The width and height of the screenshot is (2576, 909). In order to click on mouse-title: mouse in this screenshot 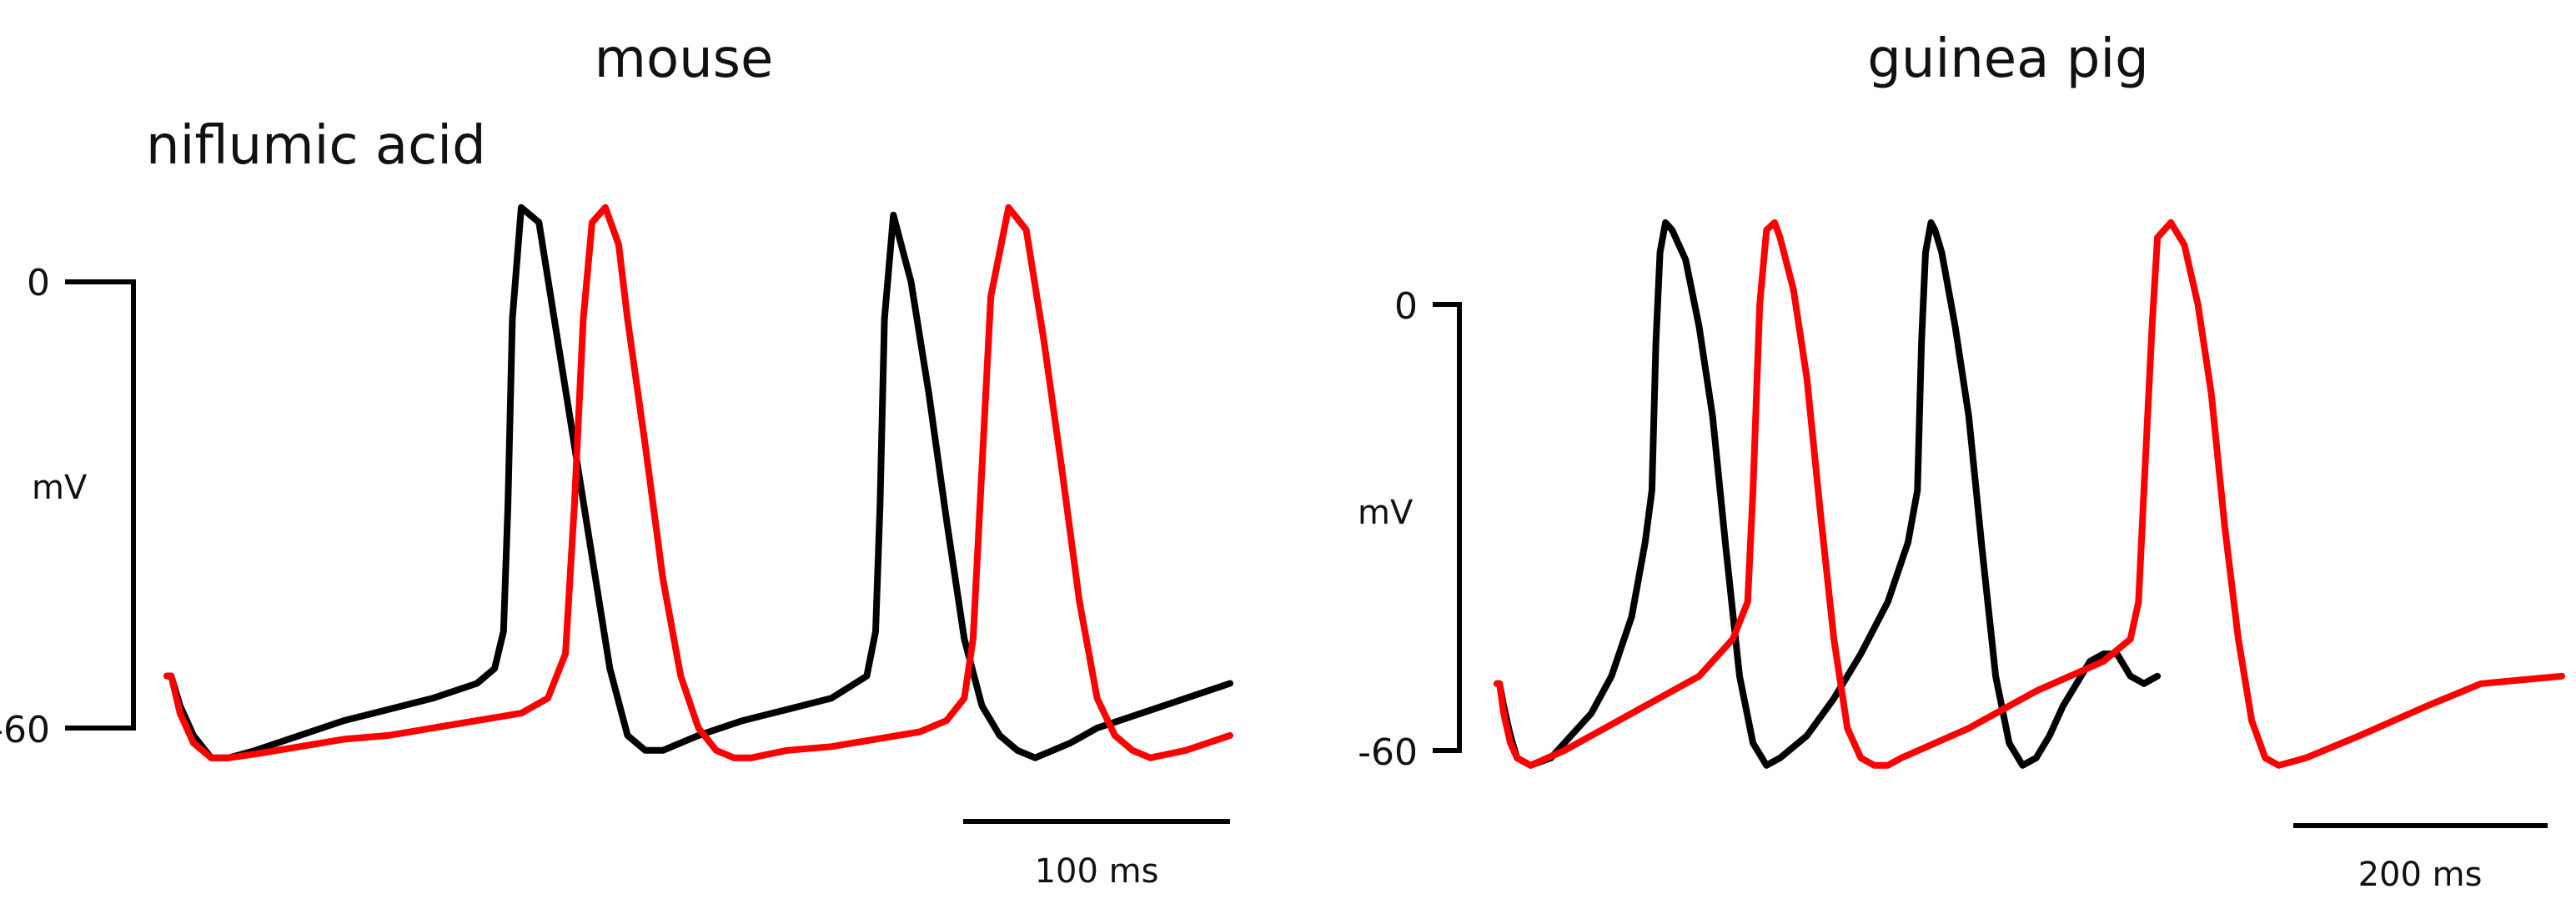, I will do `click(684, 59)`.